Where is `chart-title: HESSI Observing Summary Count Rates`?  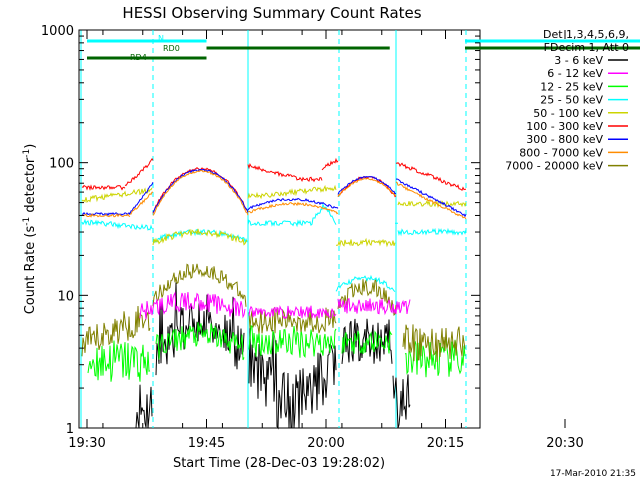
chart-title: HESSI Observing Summary Count Rates is located at coordinates (271, 13).